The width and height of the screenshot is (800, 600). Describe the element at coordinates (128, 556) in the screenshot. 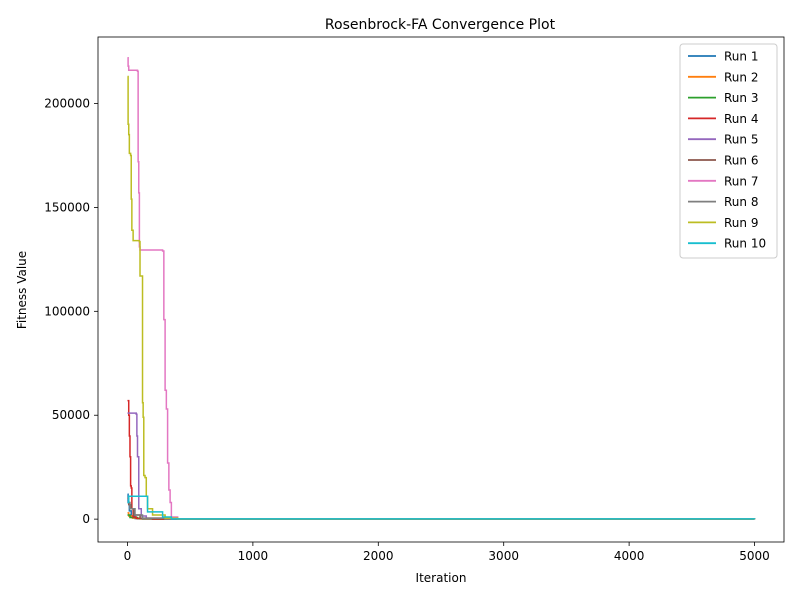

I see `x-tick-label: 0` at that location.